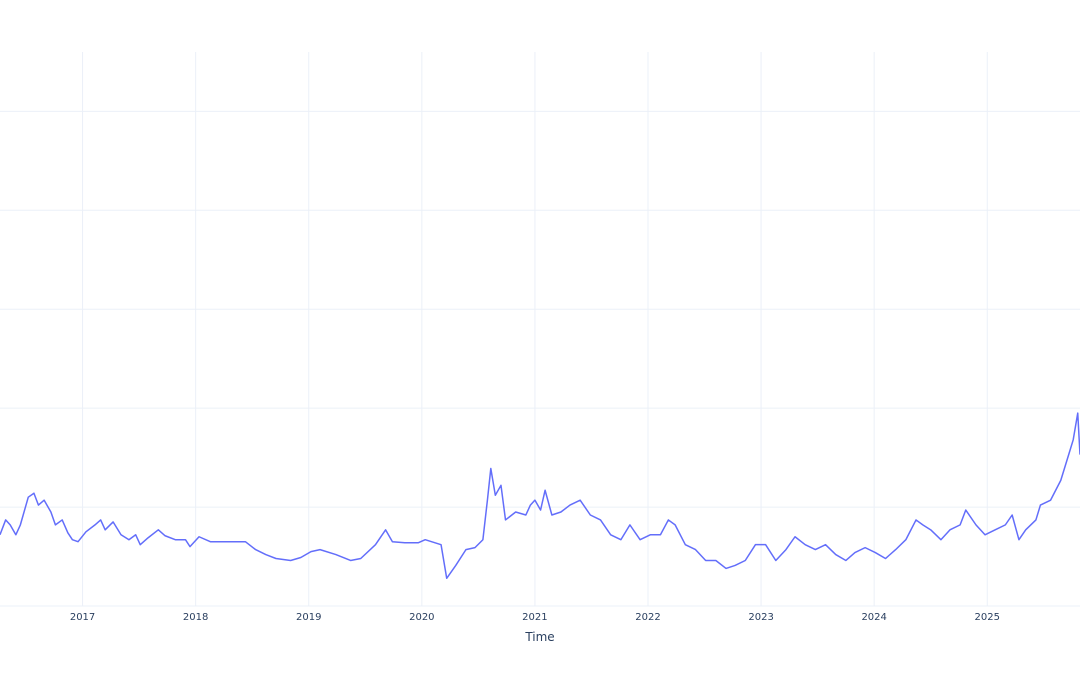 The image size is (1080, 675). What do you see at coordinates (308, 617) in the screenshot?
I see `x-tick-label: 2019` at bounding box center [308, 617].